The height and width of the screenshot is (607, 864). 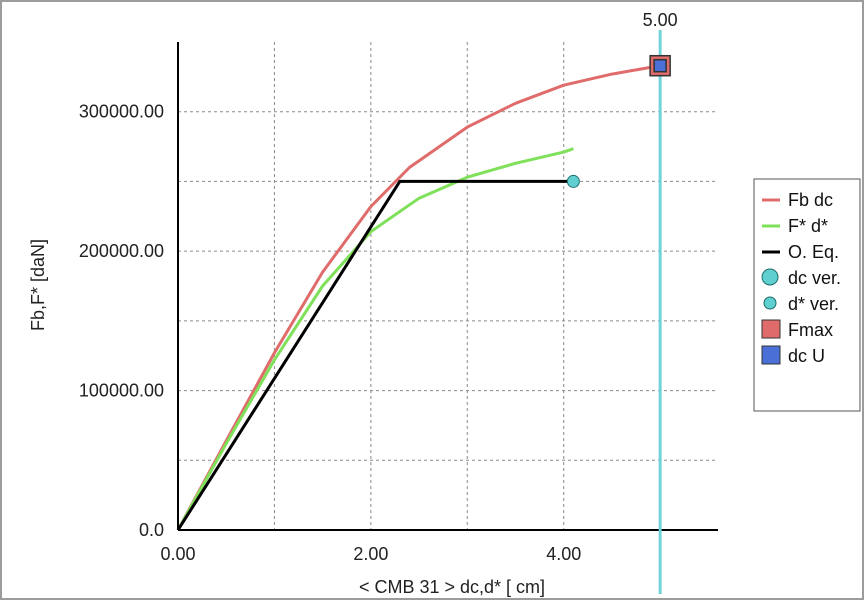 I want to click on marker-dc-u, so click(x=660, y=65).